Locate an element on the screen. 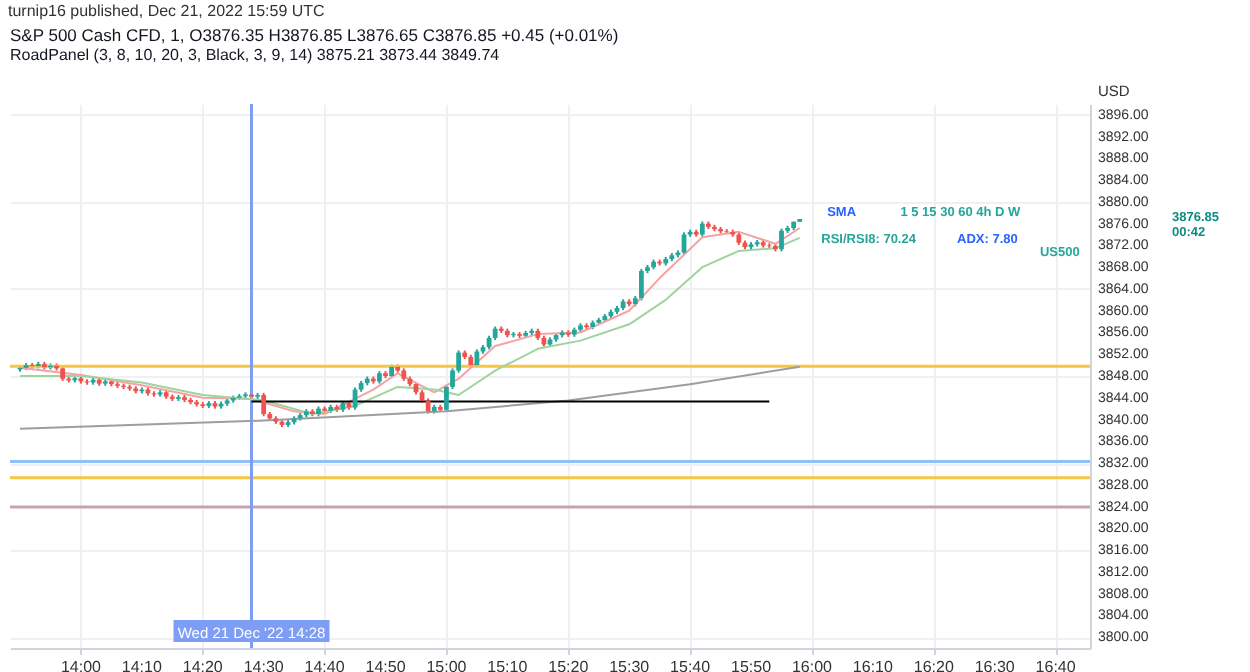 The width and height of the screenshot is (1250, 672). x-tick-label: 16:10 is located at coordinates (873, 665).